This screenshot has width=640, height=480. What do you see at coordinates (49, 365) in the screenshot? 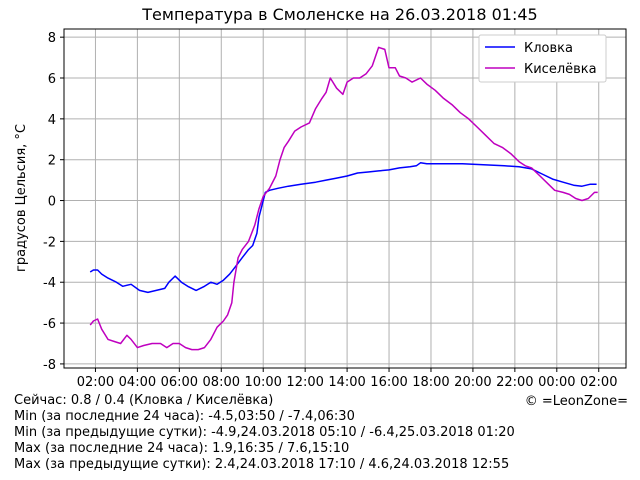
I see `y-tick-label: -8` at bounding box center [49, 365].